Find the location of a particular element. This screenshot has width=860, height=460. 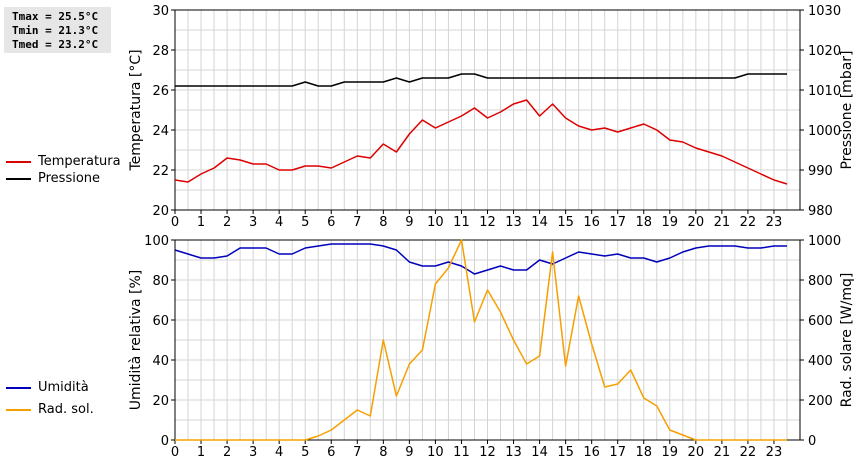

y-tick-label: 80 is located at coordinates (160, 281).